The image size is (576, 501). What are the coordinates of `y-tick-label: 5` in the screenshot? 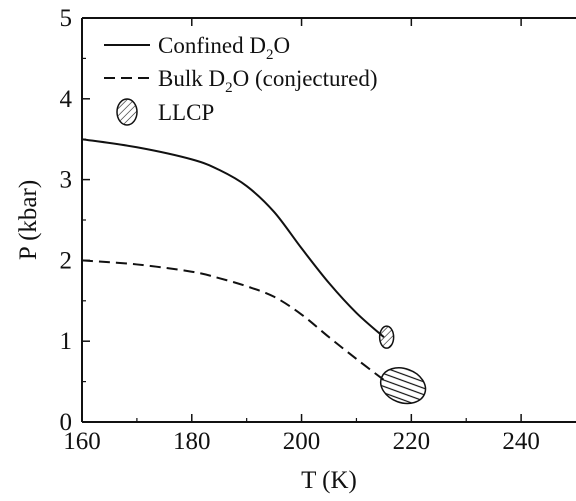 It's located at (66, 18).